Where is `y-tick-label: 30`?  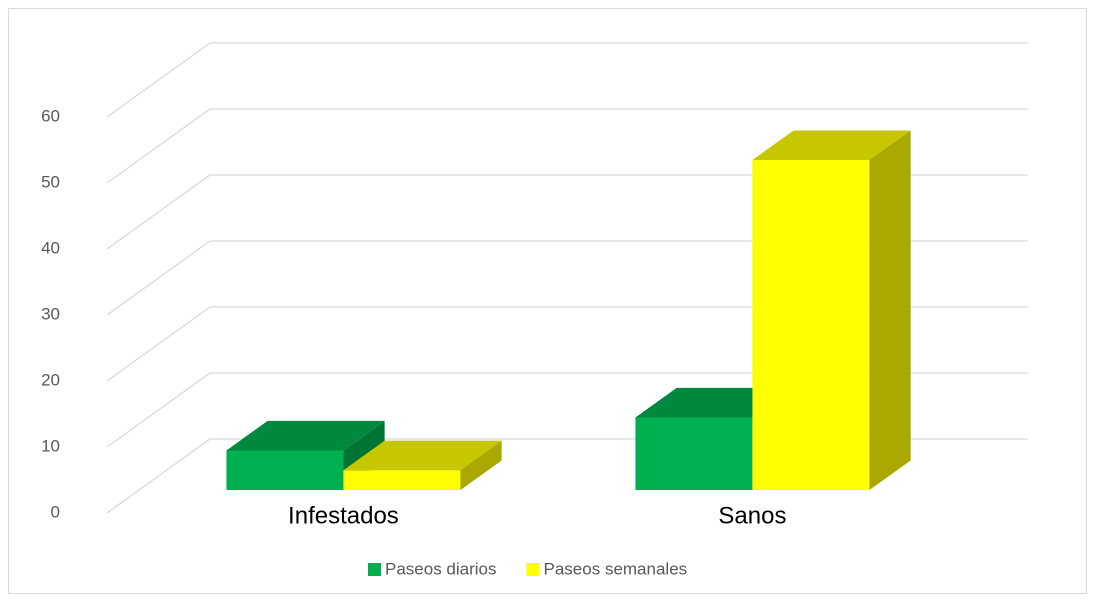
y-tick-label: 30 is located at coordinates (50, 313).